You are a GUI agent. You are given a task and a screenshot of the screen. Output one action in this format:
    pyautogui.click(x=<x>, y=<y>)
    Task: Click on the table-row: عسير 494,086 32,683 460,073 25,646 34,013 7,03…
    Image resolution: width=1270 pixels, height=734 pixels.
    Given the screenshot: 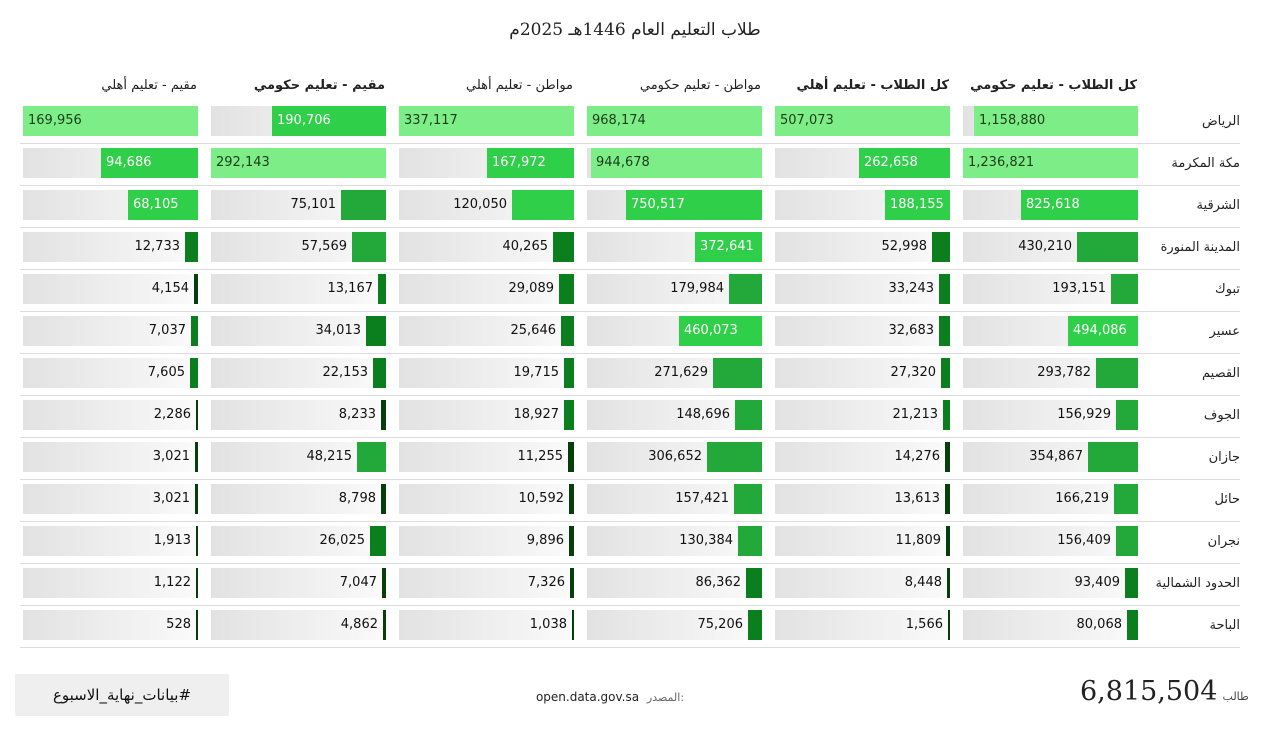 What is the action you would take?
    pyautogui.click(x=630, y=332)
    